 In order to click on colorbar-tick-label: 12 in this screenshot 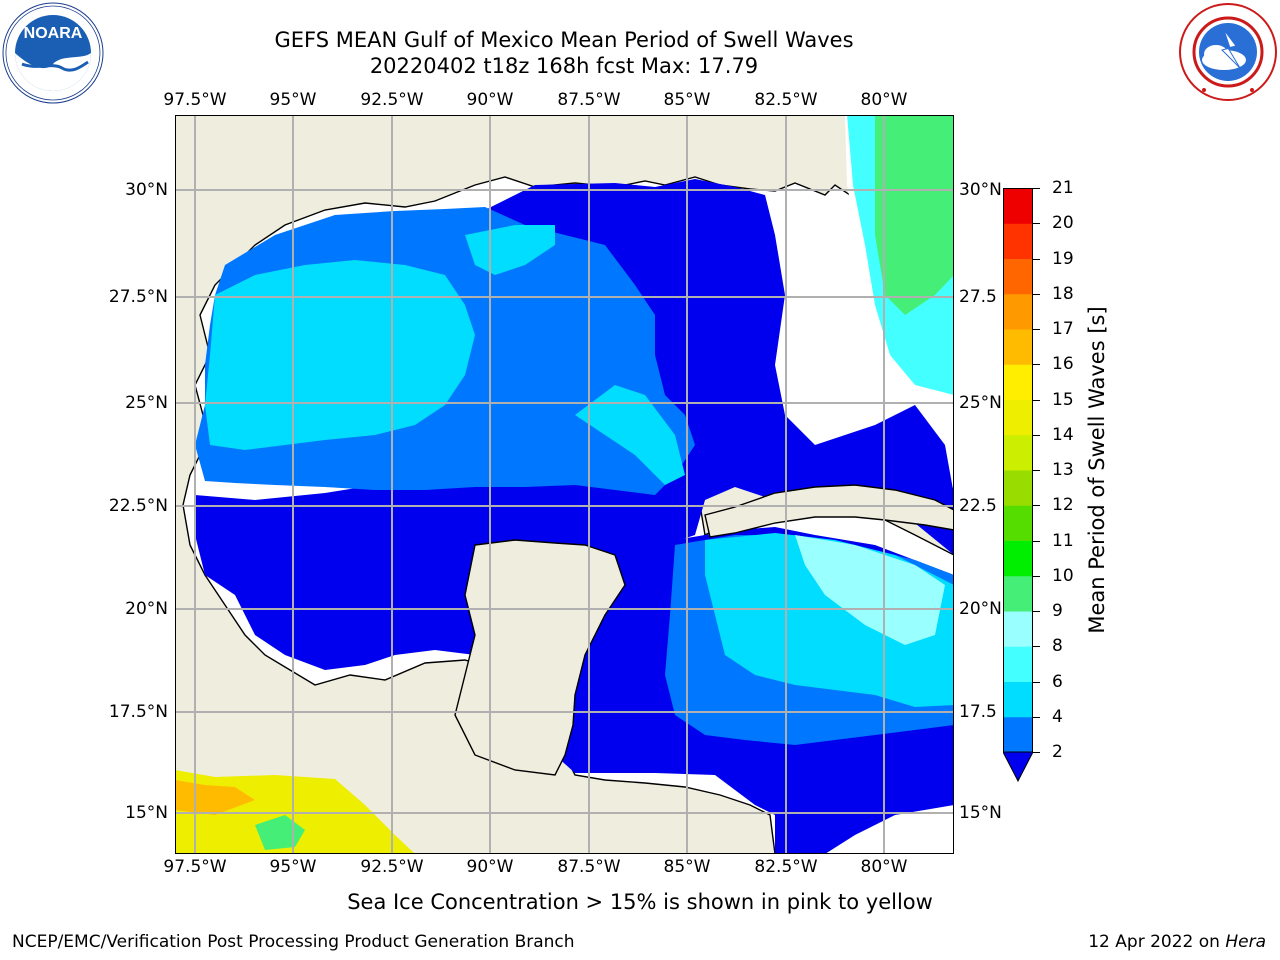, I will do `click(1063, 505)`.